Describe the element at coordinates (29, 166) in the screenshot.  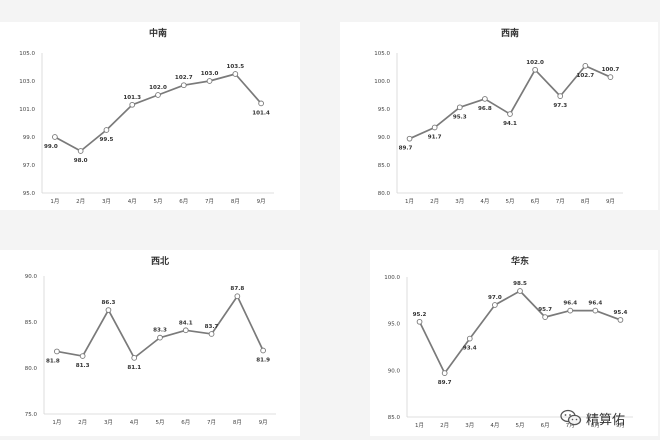
I see `y-tick-label: 97.0` at that location.